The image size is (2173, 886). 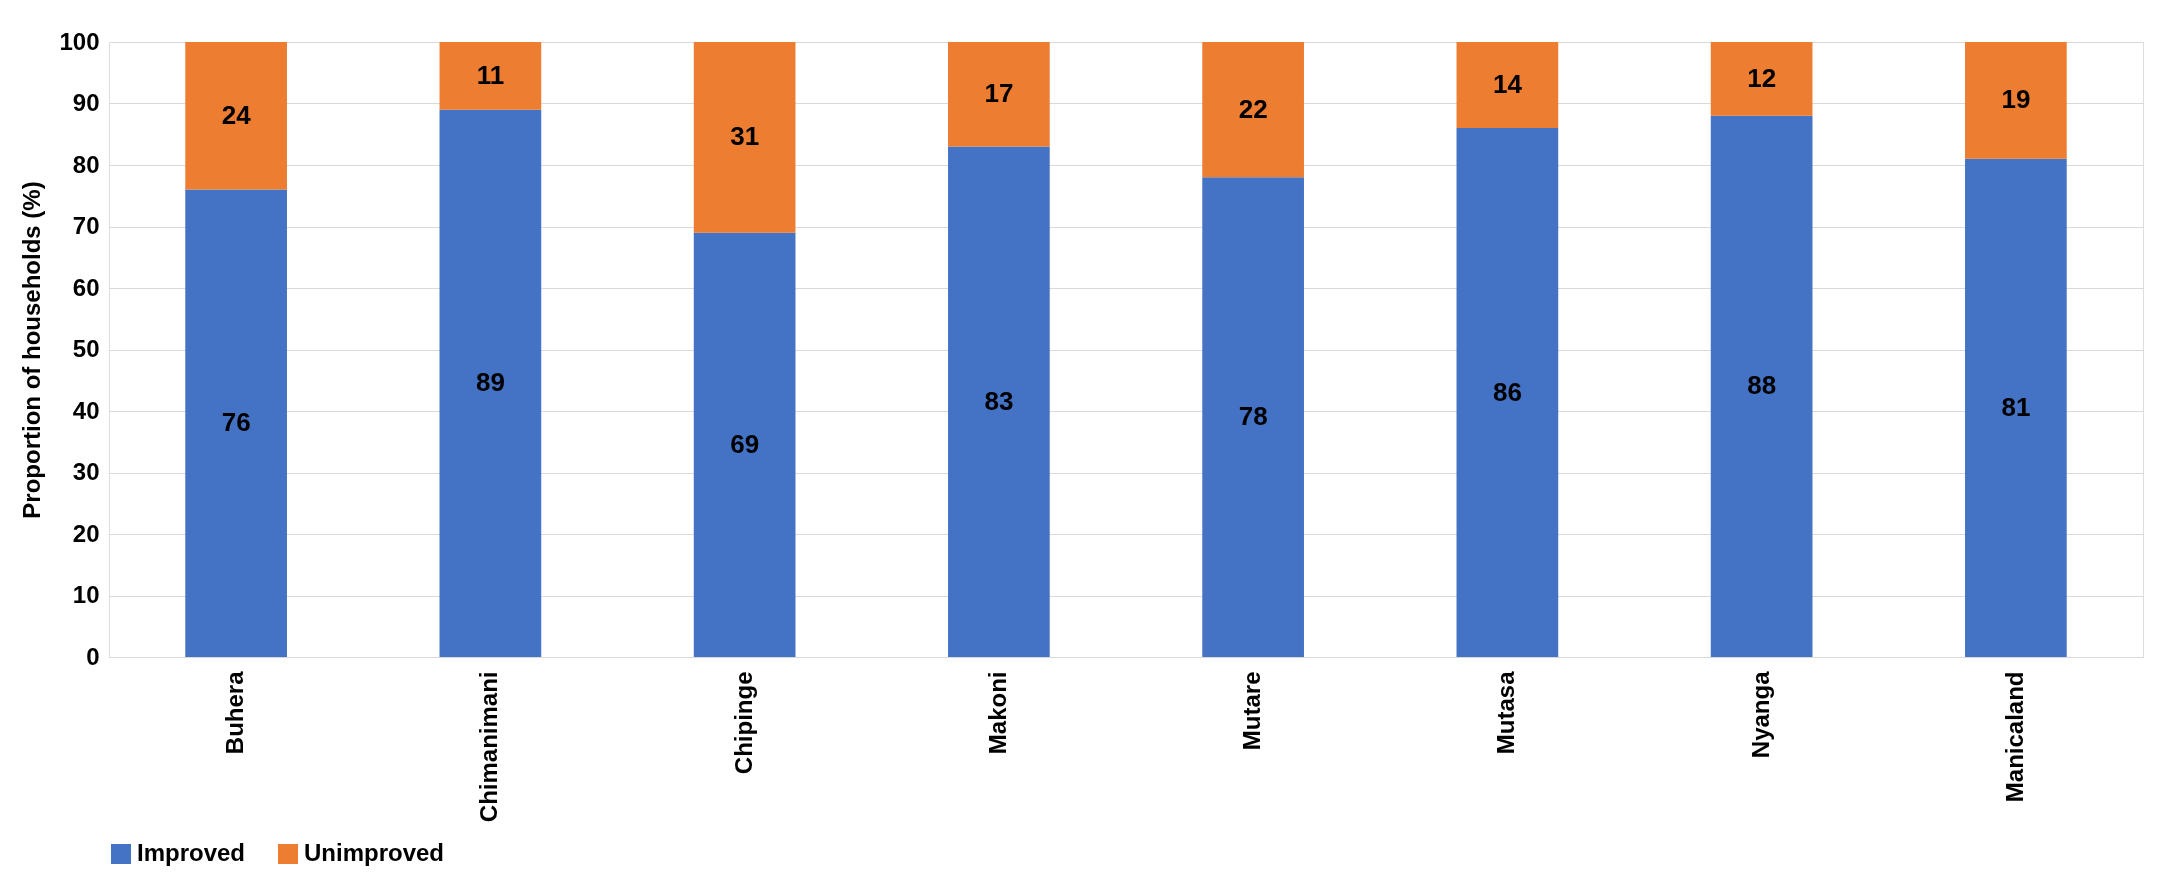 What do you see at coordinates (86, 348) in the screenshot?
I see `y-tick-label: 50` at bounding box center [86, 348].